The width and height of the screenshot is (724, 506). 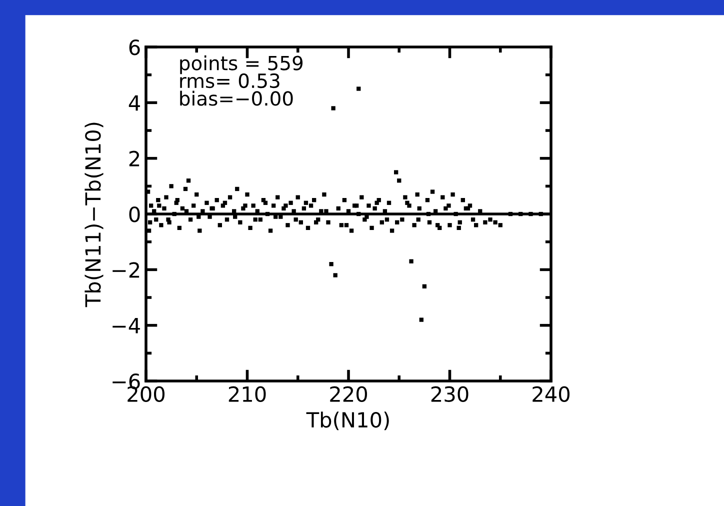 I want to click on y-axis-title: Tb(N11)−Tb(N10), so click(x=94, y=215).